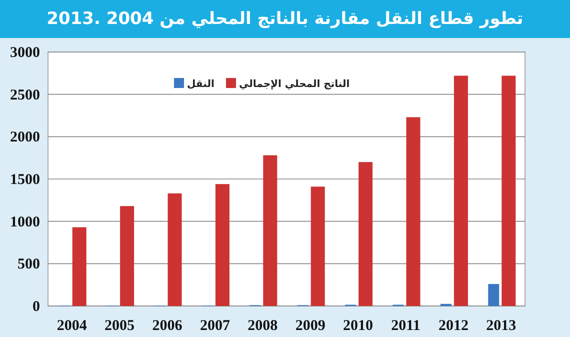  I want to click on x-tick-label: 2005, so click(119, 326).